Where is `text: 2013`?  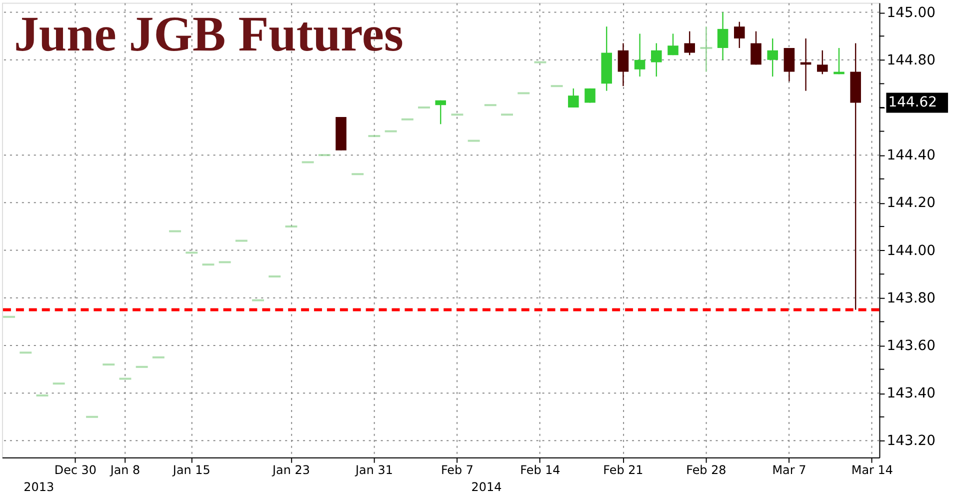
text: 2013 is located at coordinates (39, 487).